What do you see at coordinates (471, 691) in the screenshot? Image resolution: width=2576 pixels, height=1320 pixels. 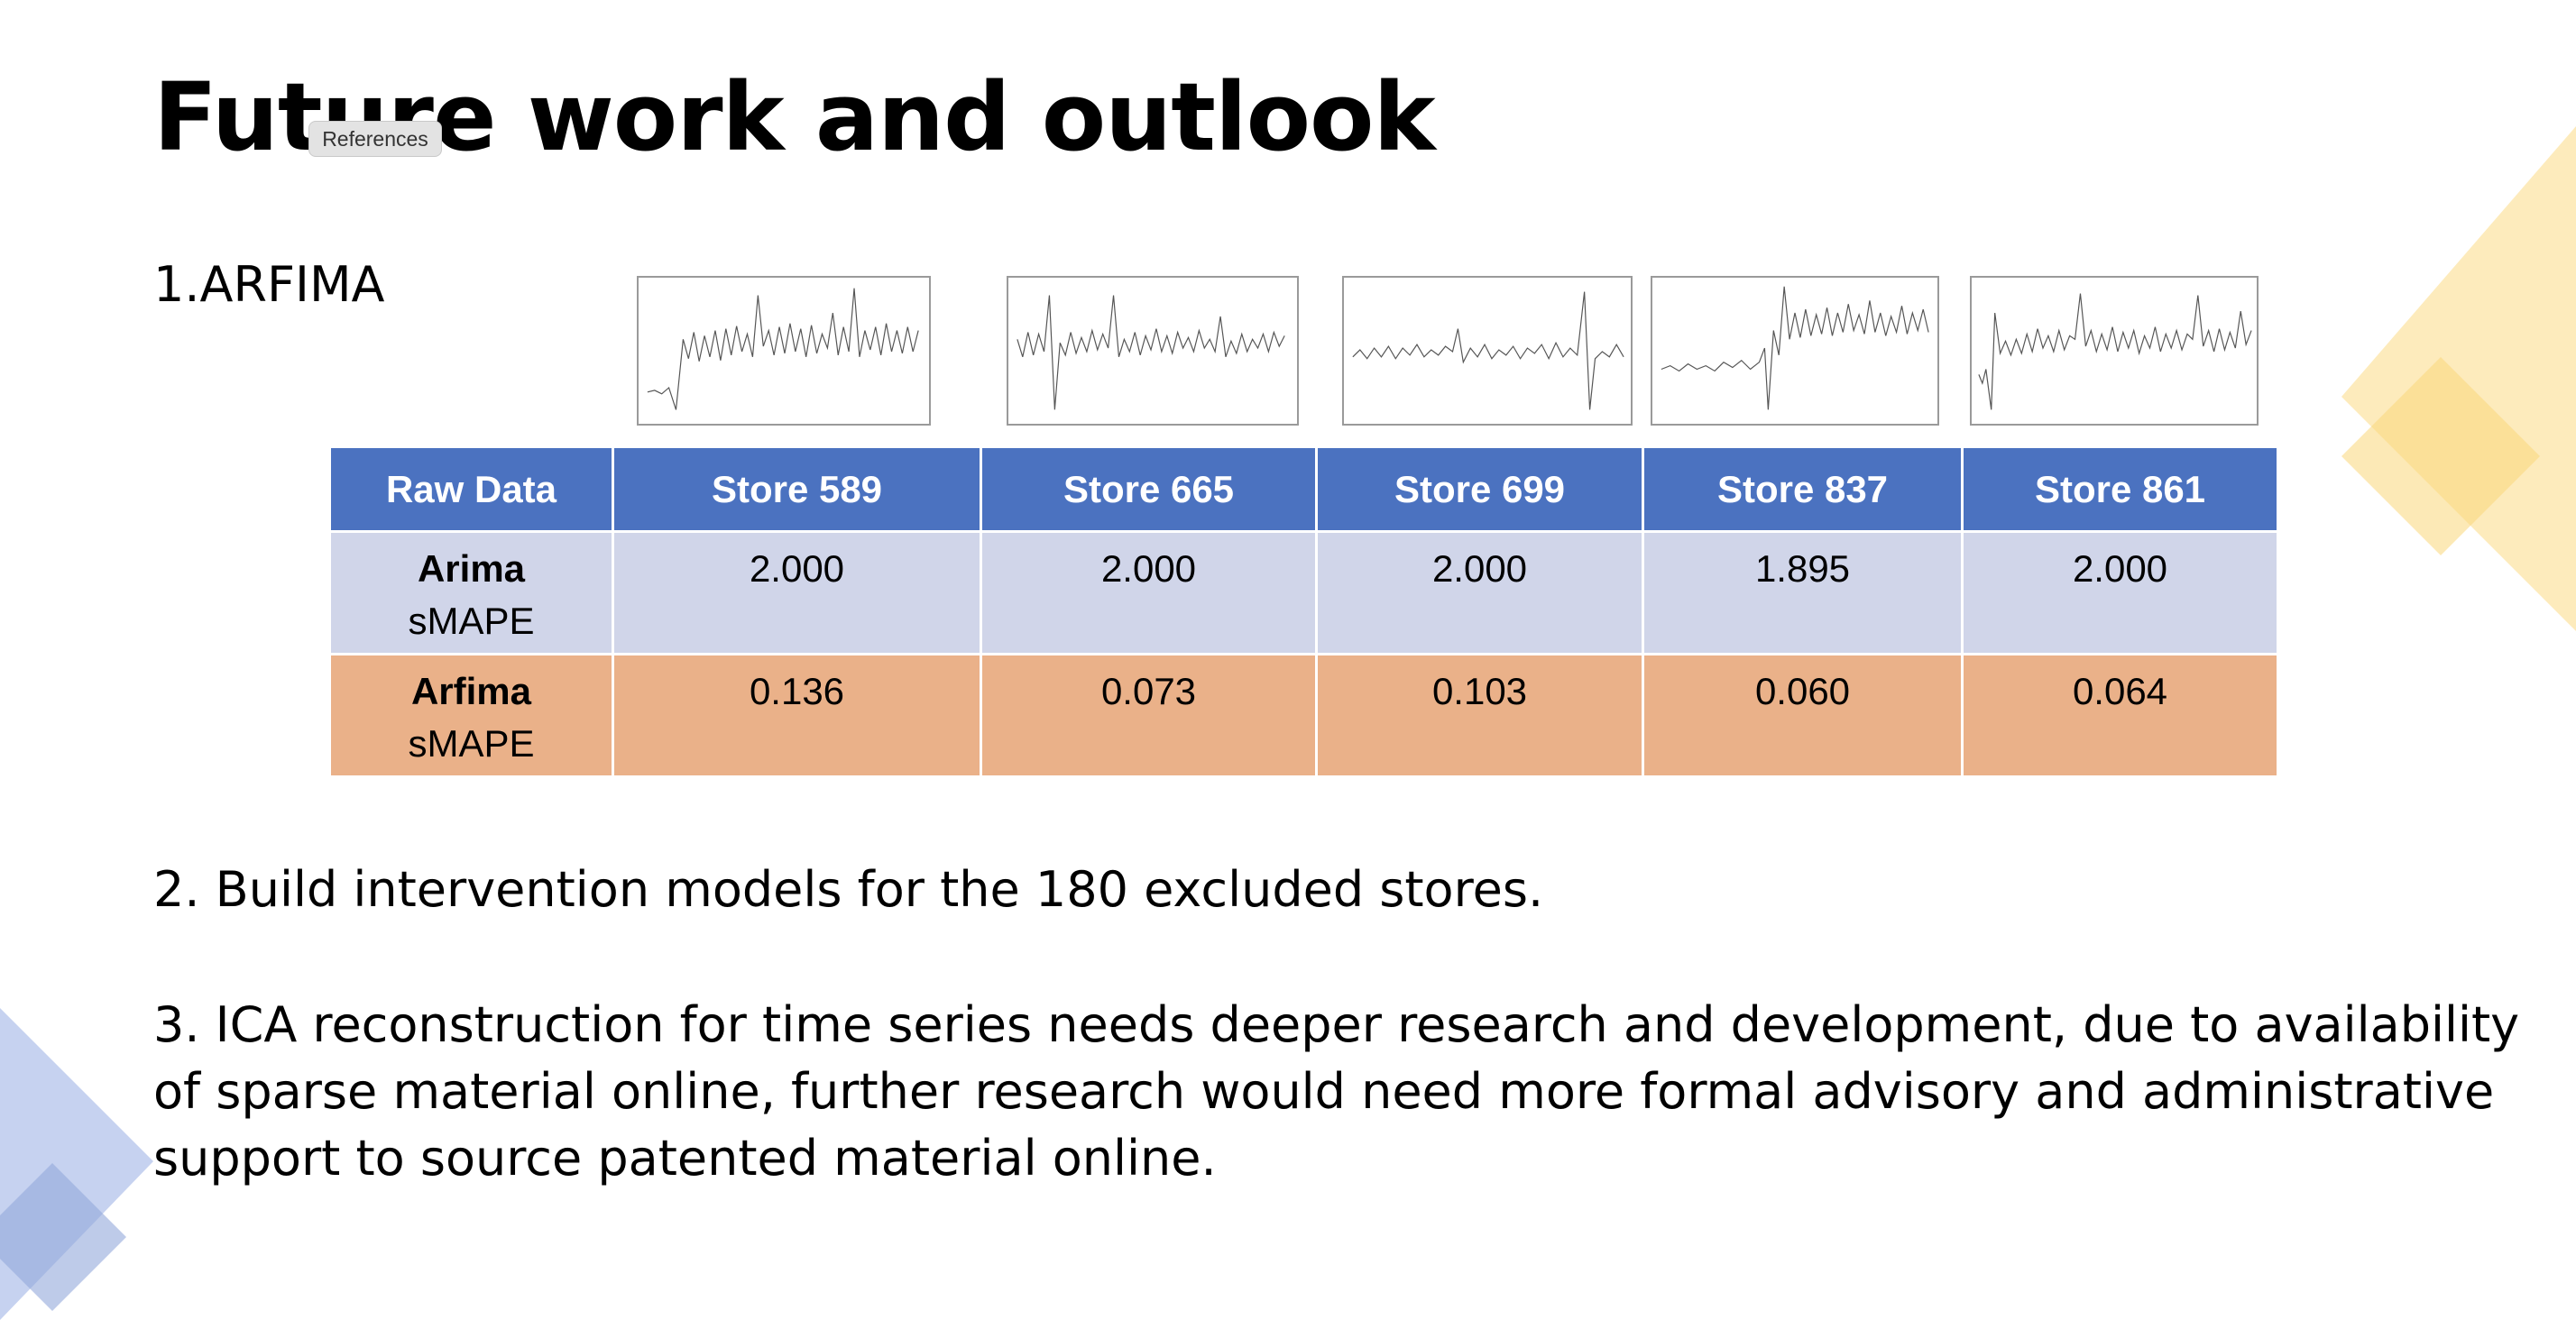 I see `model-name: Arfima` at bounding box center [471, 691].